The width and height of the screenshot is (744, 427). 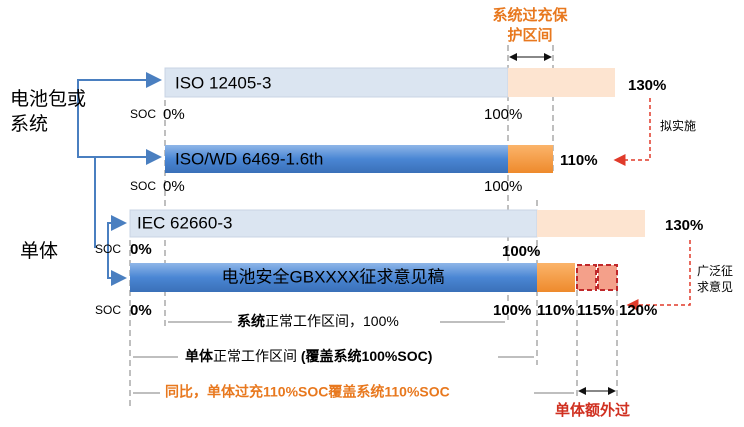 I want to click on mark: 110%, so click(x=556, y=310).